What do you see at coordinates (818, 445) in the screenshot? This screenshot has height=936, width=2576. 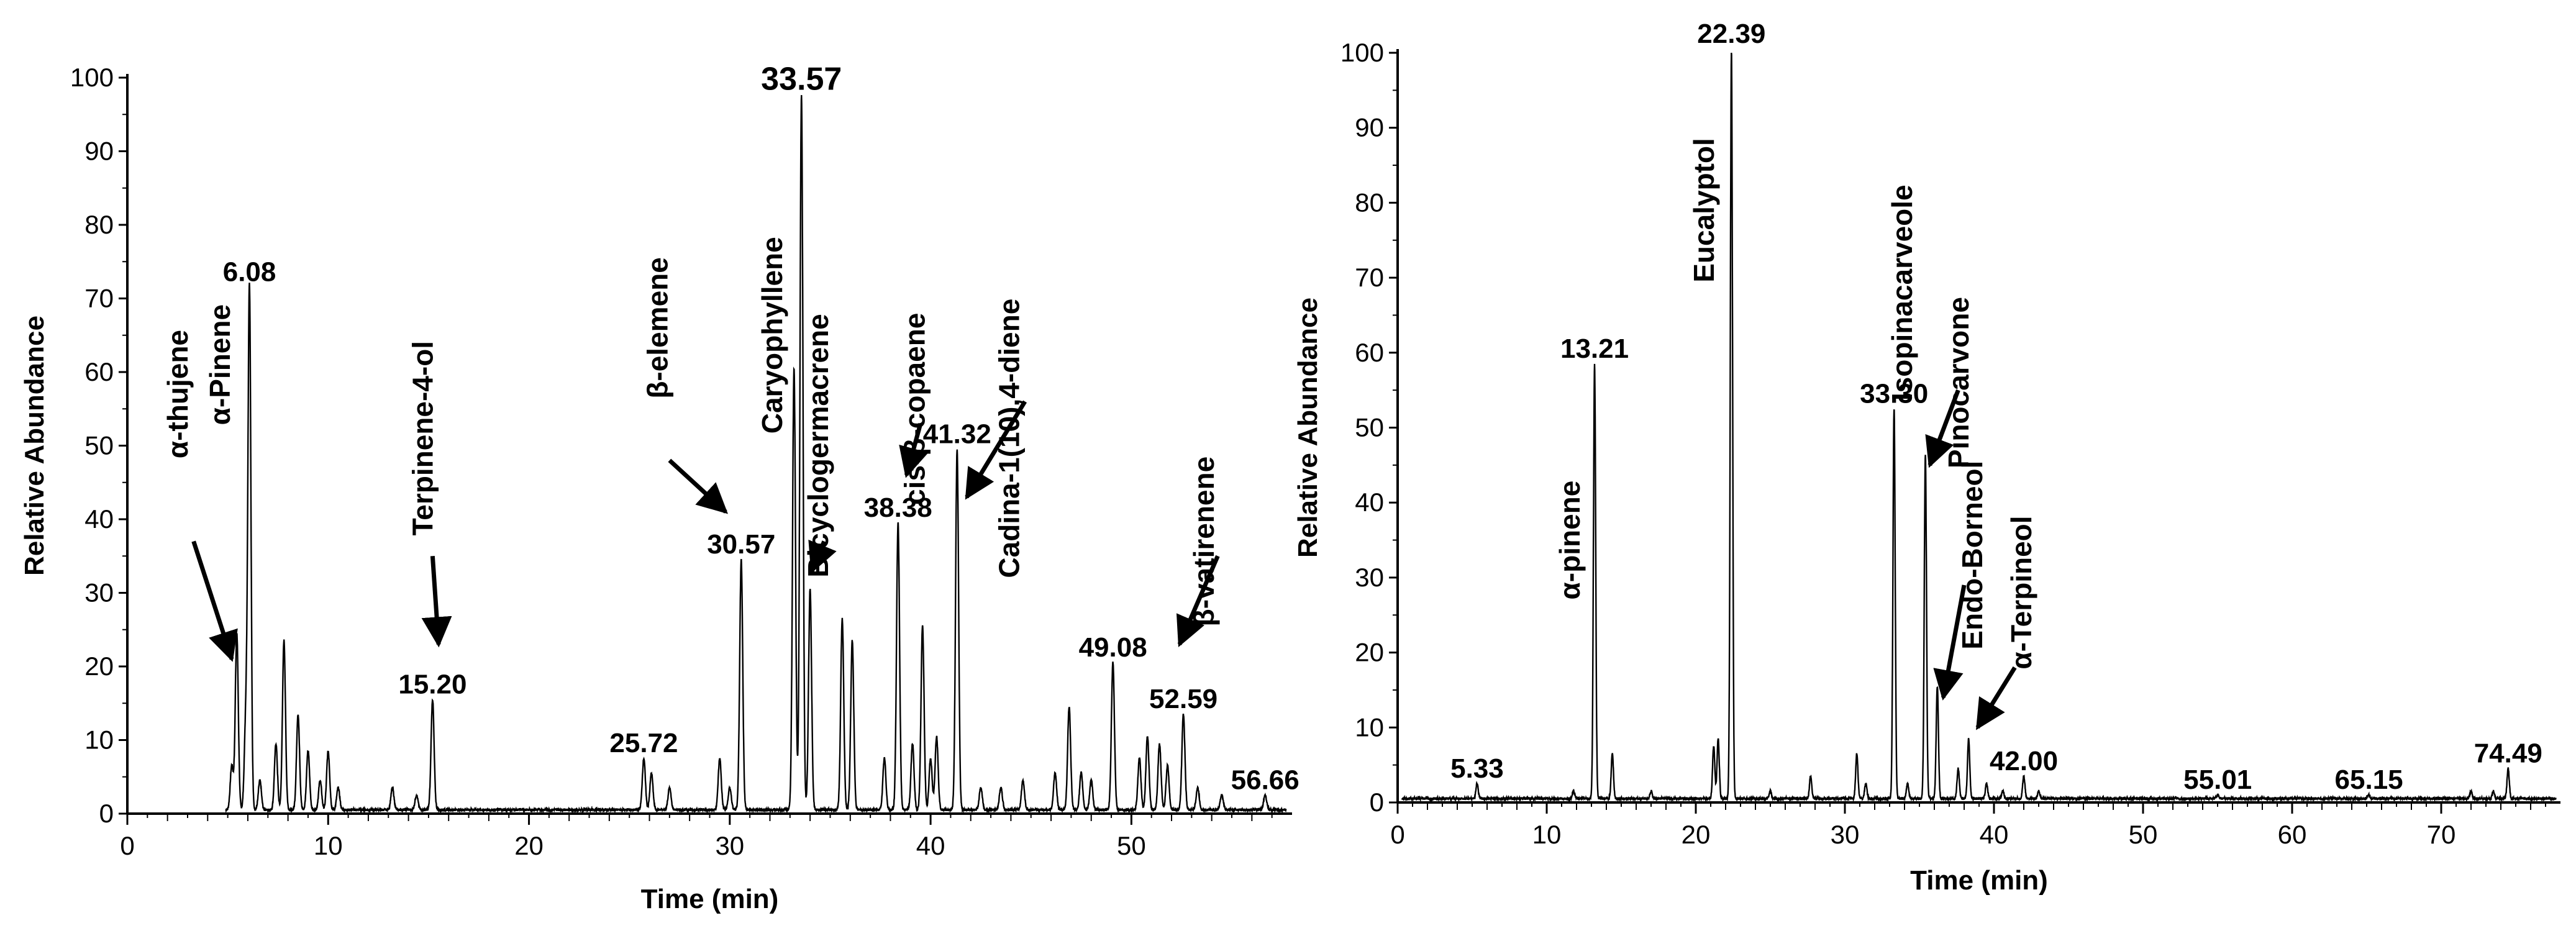 I see `compound-label: Bicyclogermacrene` at bounding box center [818, 445].